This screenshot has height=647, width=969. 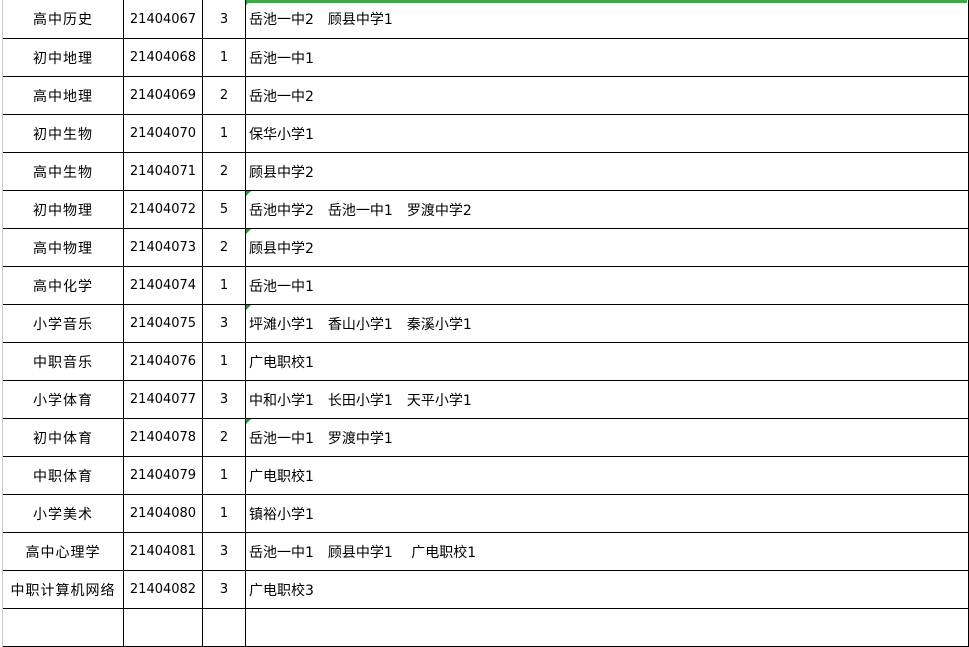 I want to click on code-cell-text: 21404076, so click(x=163, y=361).